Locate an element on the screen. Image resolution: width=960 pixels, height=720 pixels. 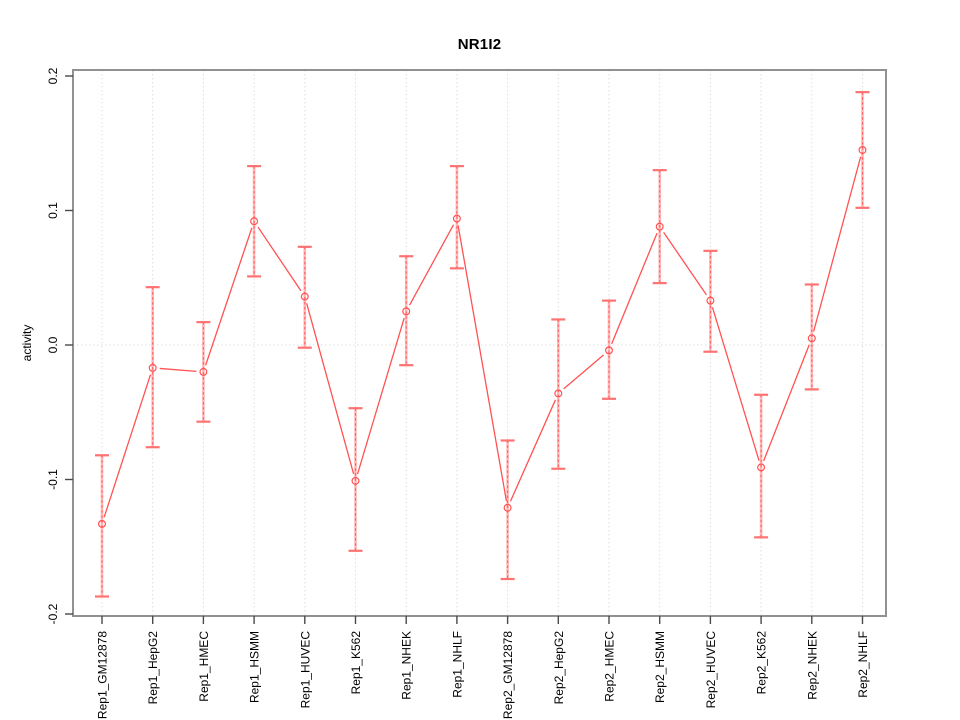
x-tick-label: Rep2_NHLF is located at coordinates (863, 664).